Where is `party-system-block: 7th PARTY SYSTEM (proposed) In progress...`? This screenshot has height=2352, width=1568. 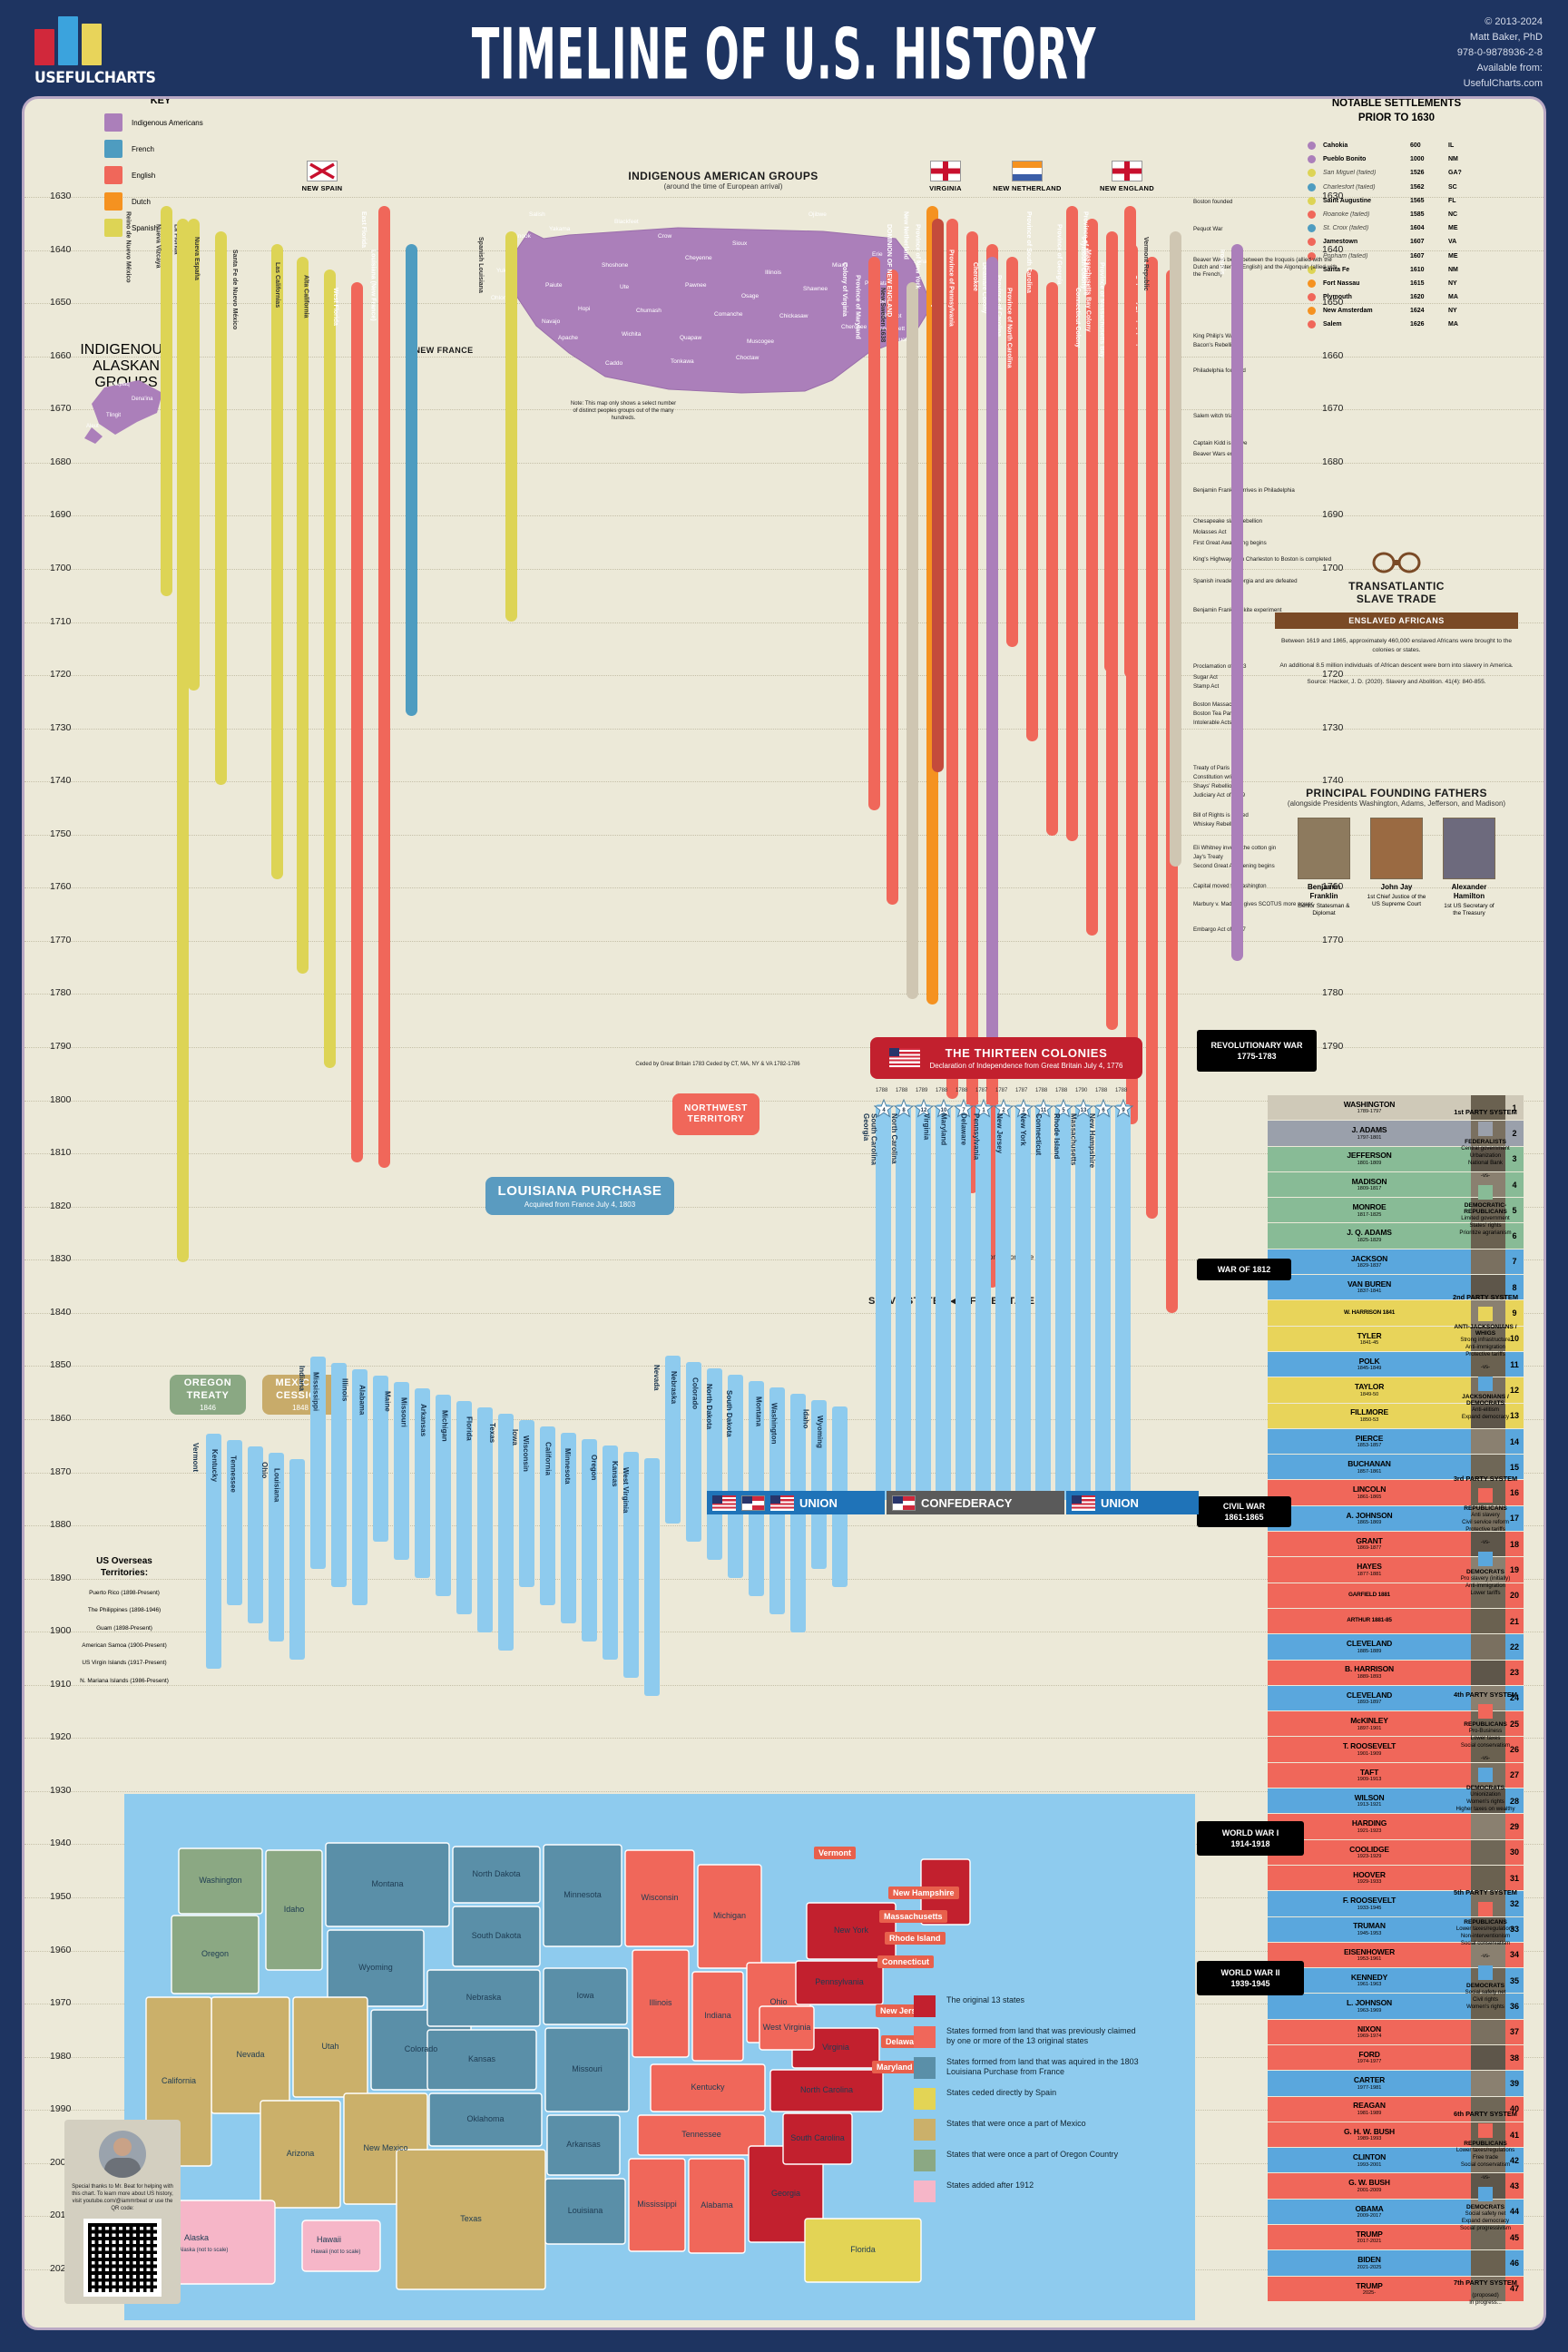
party-system-block: 7th PARTY SYSTEM (proposed) In progress... is located at coordinates (1485, 2292).